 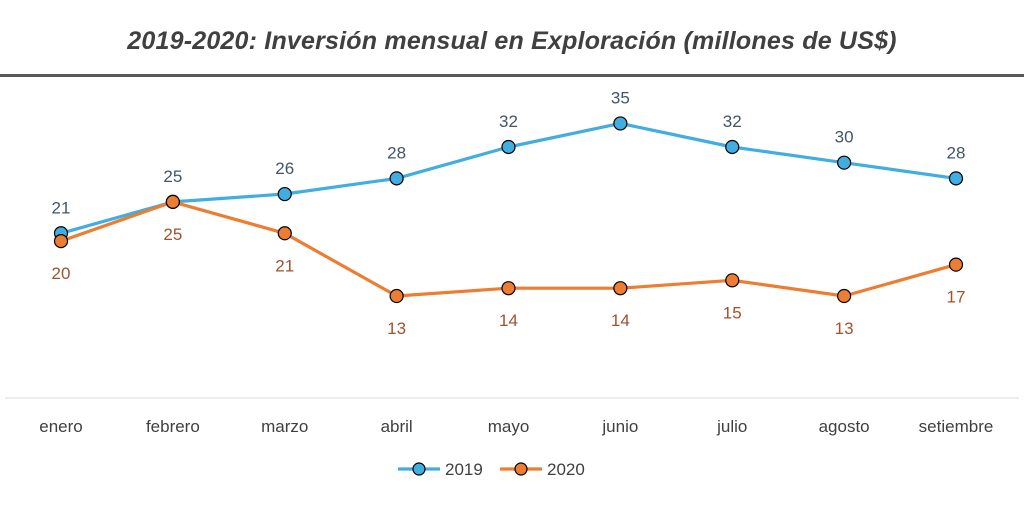 What do you see at coordinates (284, 194) in the screenshot?
I see `data-point-2019-marzo` at bounding box center [284, 194].